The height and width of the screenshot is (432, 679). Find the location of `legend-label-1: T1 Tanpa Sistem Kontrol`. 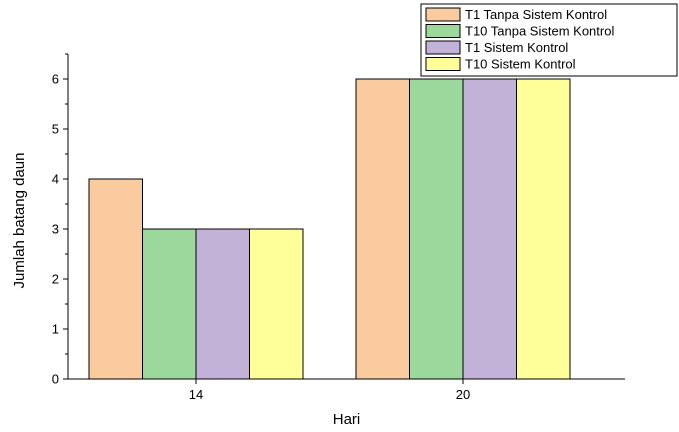

legend-label-1: T1 Tanpa Sistem Kontrol is located at coordinates (536, 14).